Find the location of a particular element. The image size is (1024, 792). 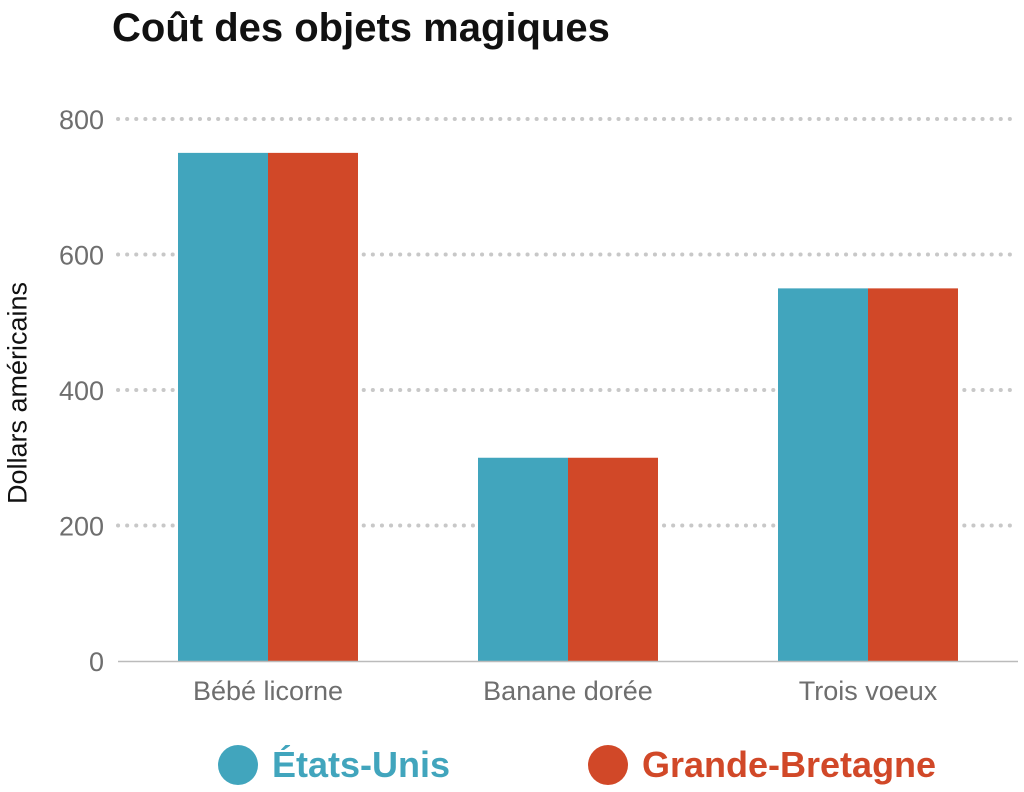

x-axis-ticks: Bébé licorne Banane dorée Trois voeux is located at coordinates (565, 691).